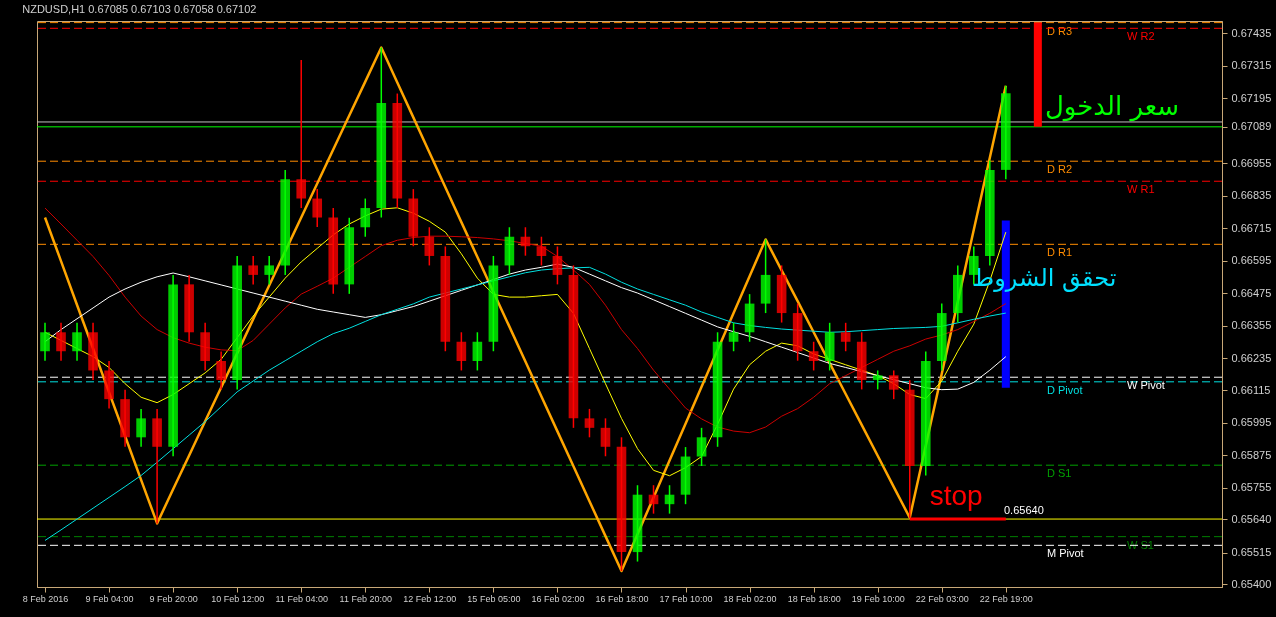 This screenshot has height=617, width=1276. Describe the element at coordinates (1251, 325) in the screenshot. I see `y-tick-label: 0.66355` at that location.